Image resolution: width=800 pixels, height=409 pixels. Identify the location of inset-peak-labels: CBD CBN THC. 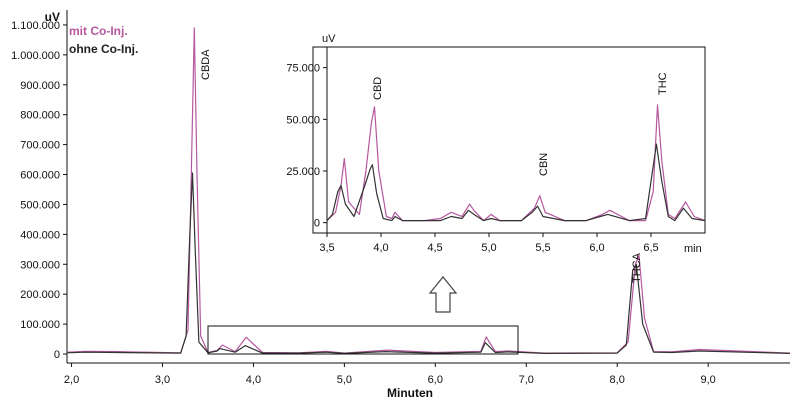
(520, 124).